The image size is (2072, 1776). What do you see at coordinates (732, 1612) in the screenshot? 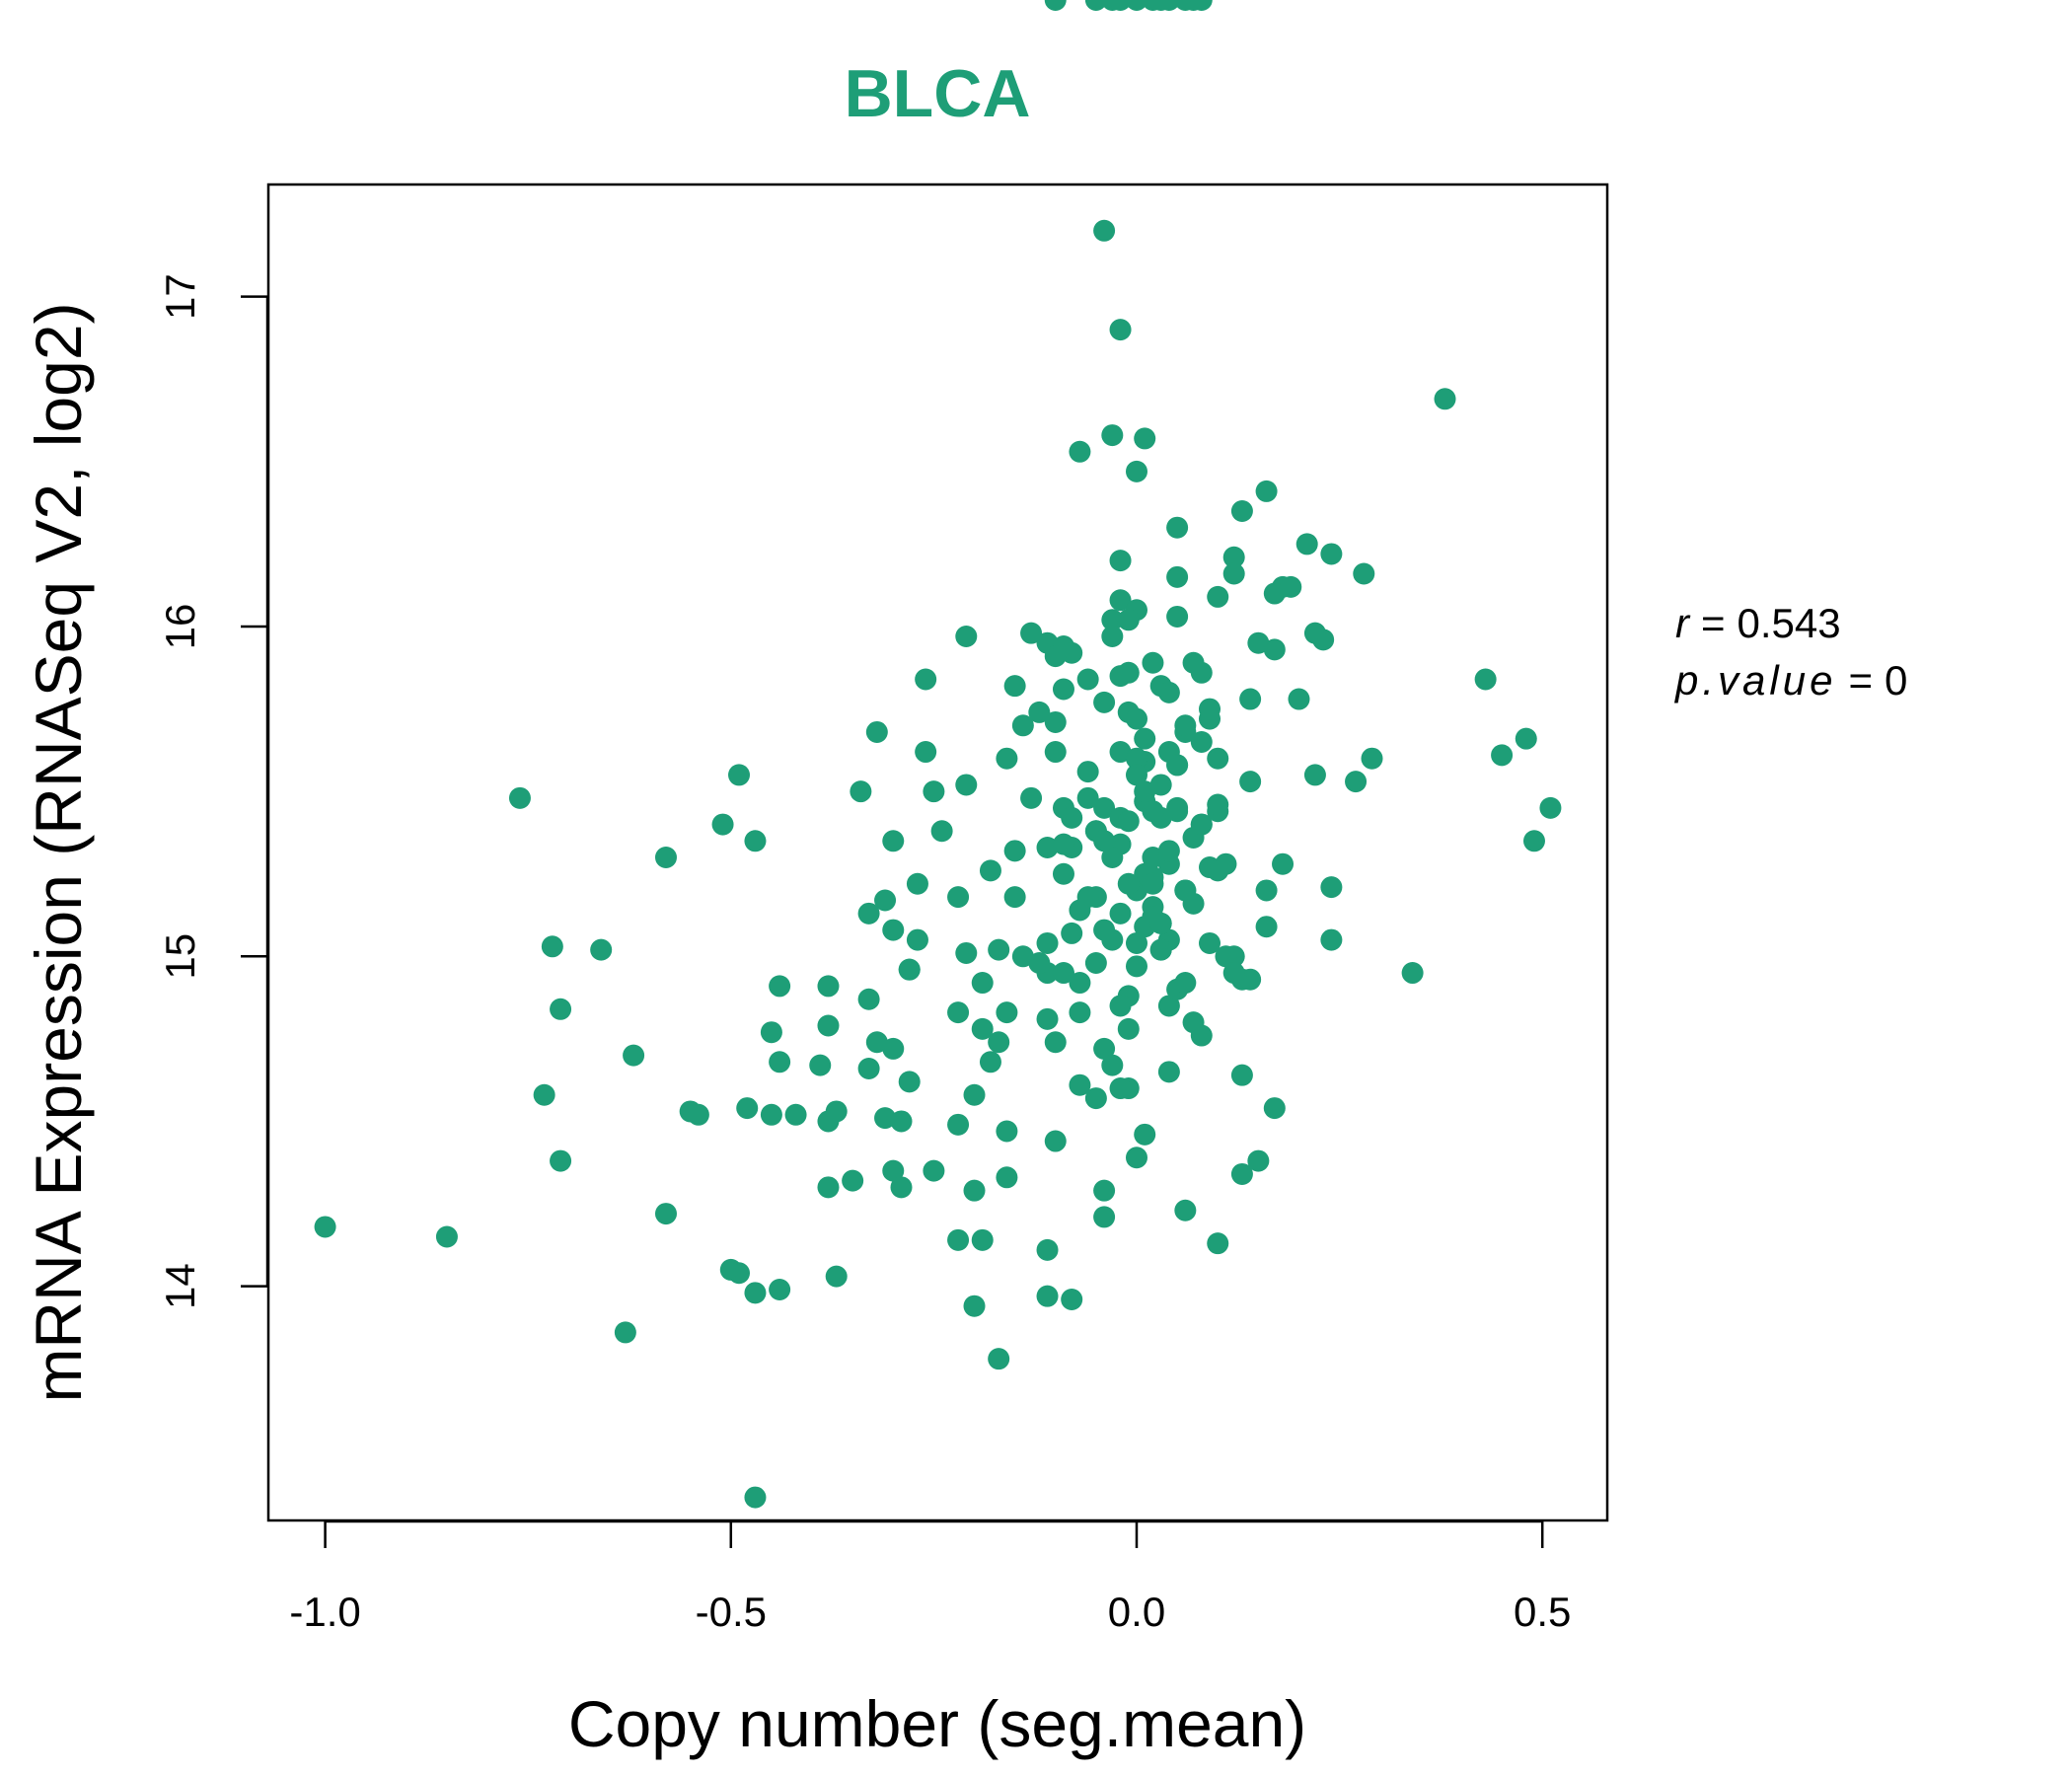
I see `x-tick-label: -0.5` at bounding box center [732, 1612].